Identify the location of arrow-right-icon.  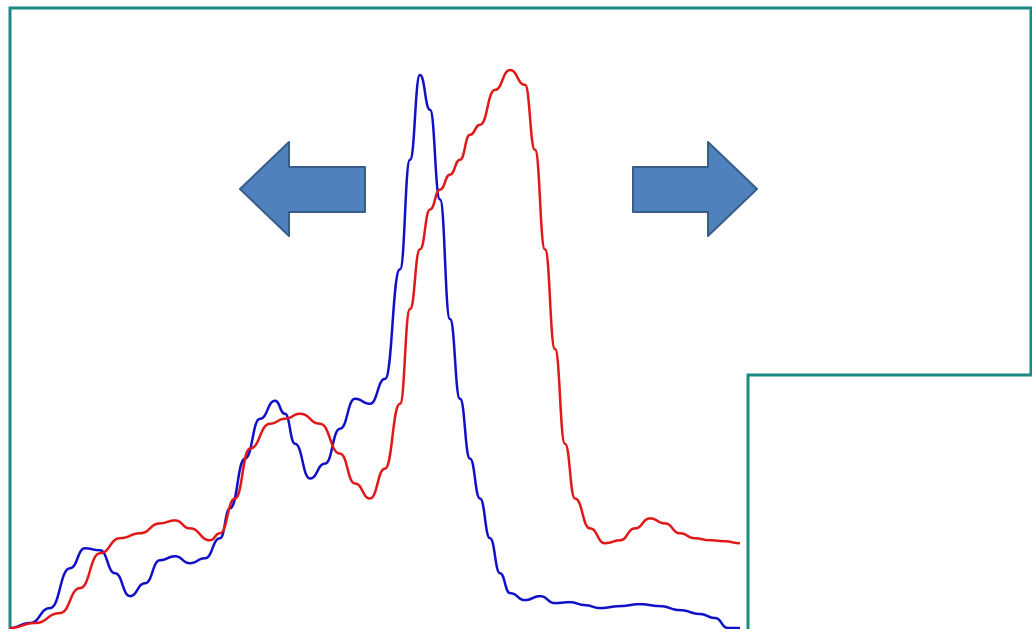
(695, 189).